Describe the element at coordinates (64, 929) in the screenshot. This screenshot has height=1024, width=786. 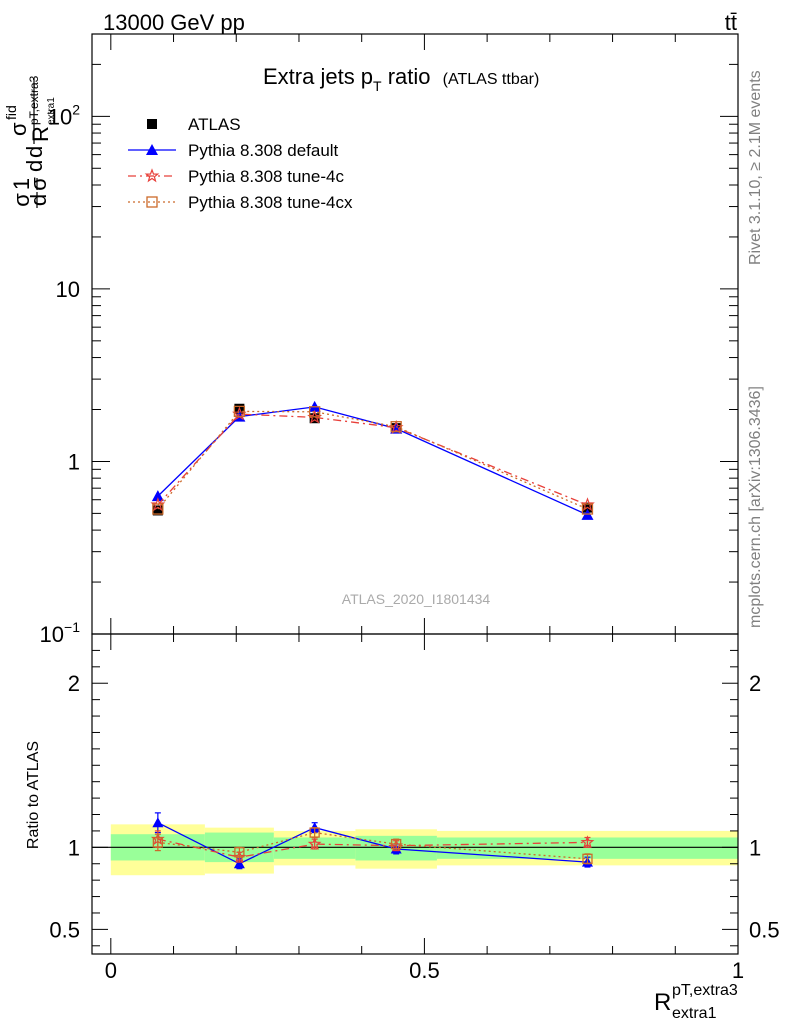
I see `ratio-y-tick-label-0: 0.5` at that location.